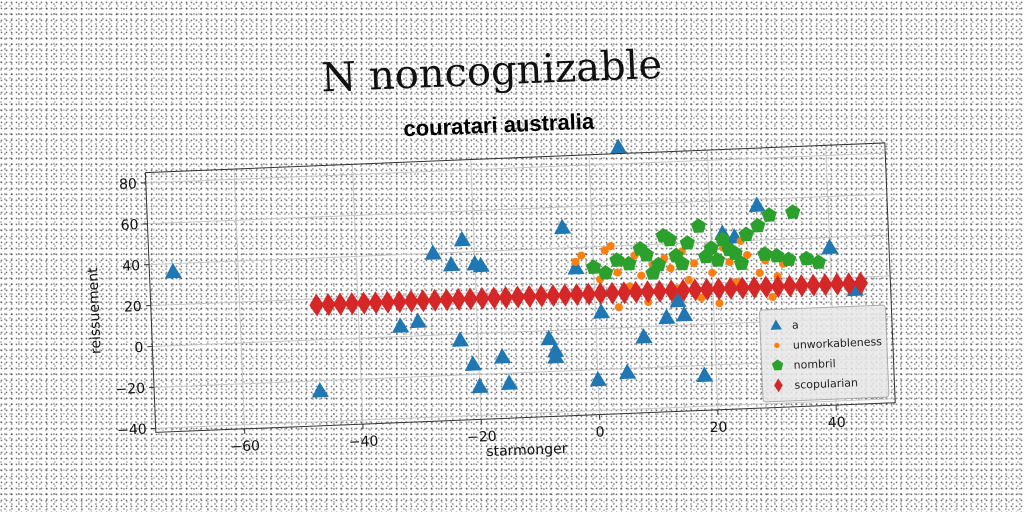 This screenshot has width=1024, height=512. What do you see at coordinates (128, 184) in the screenshot?
I see `y-tick-label: 80` at bounding box center [128, 184].